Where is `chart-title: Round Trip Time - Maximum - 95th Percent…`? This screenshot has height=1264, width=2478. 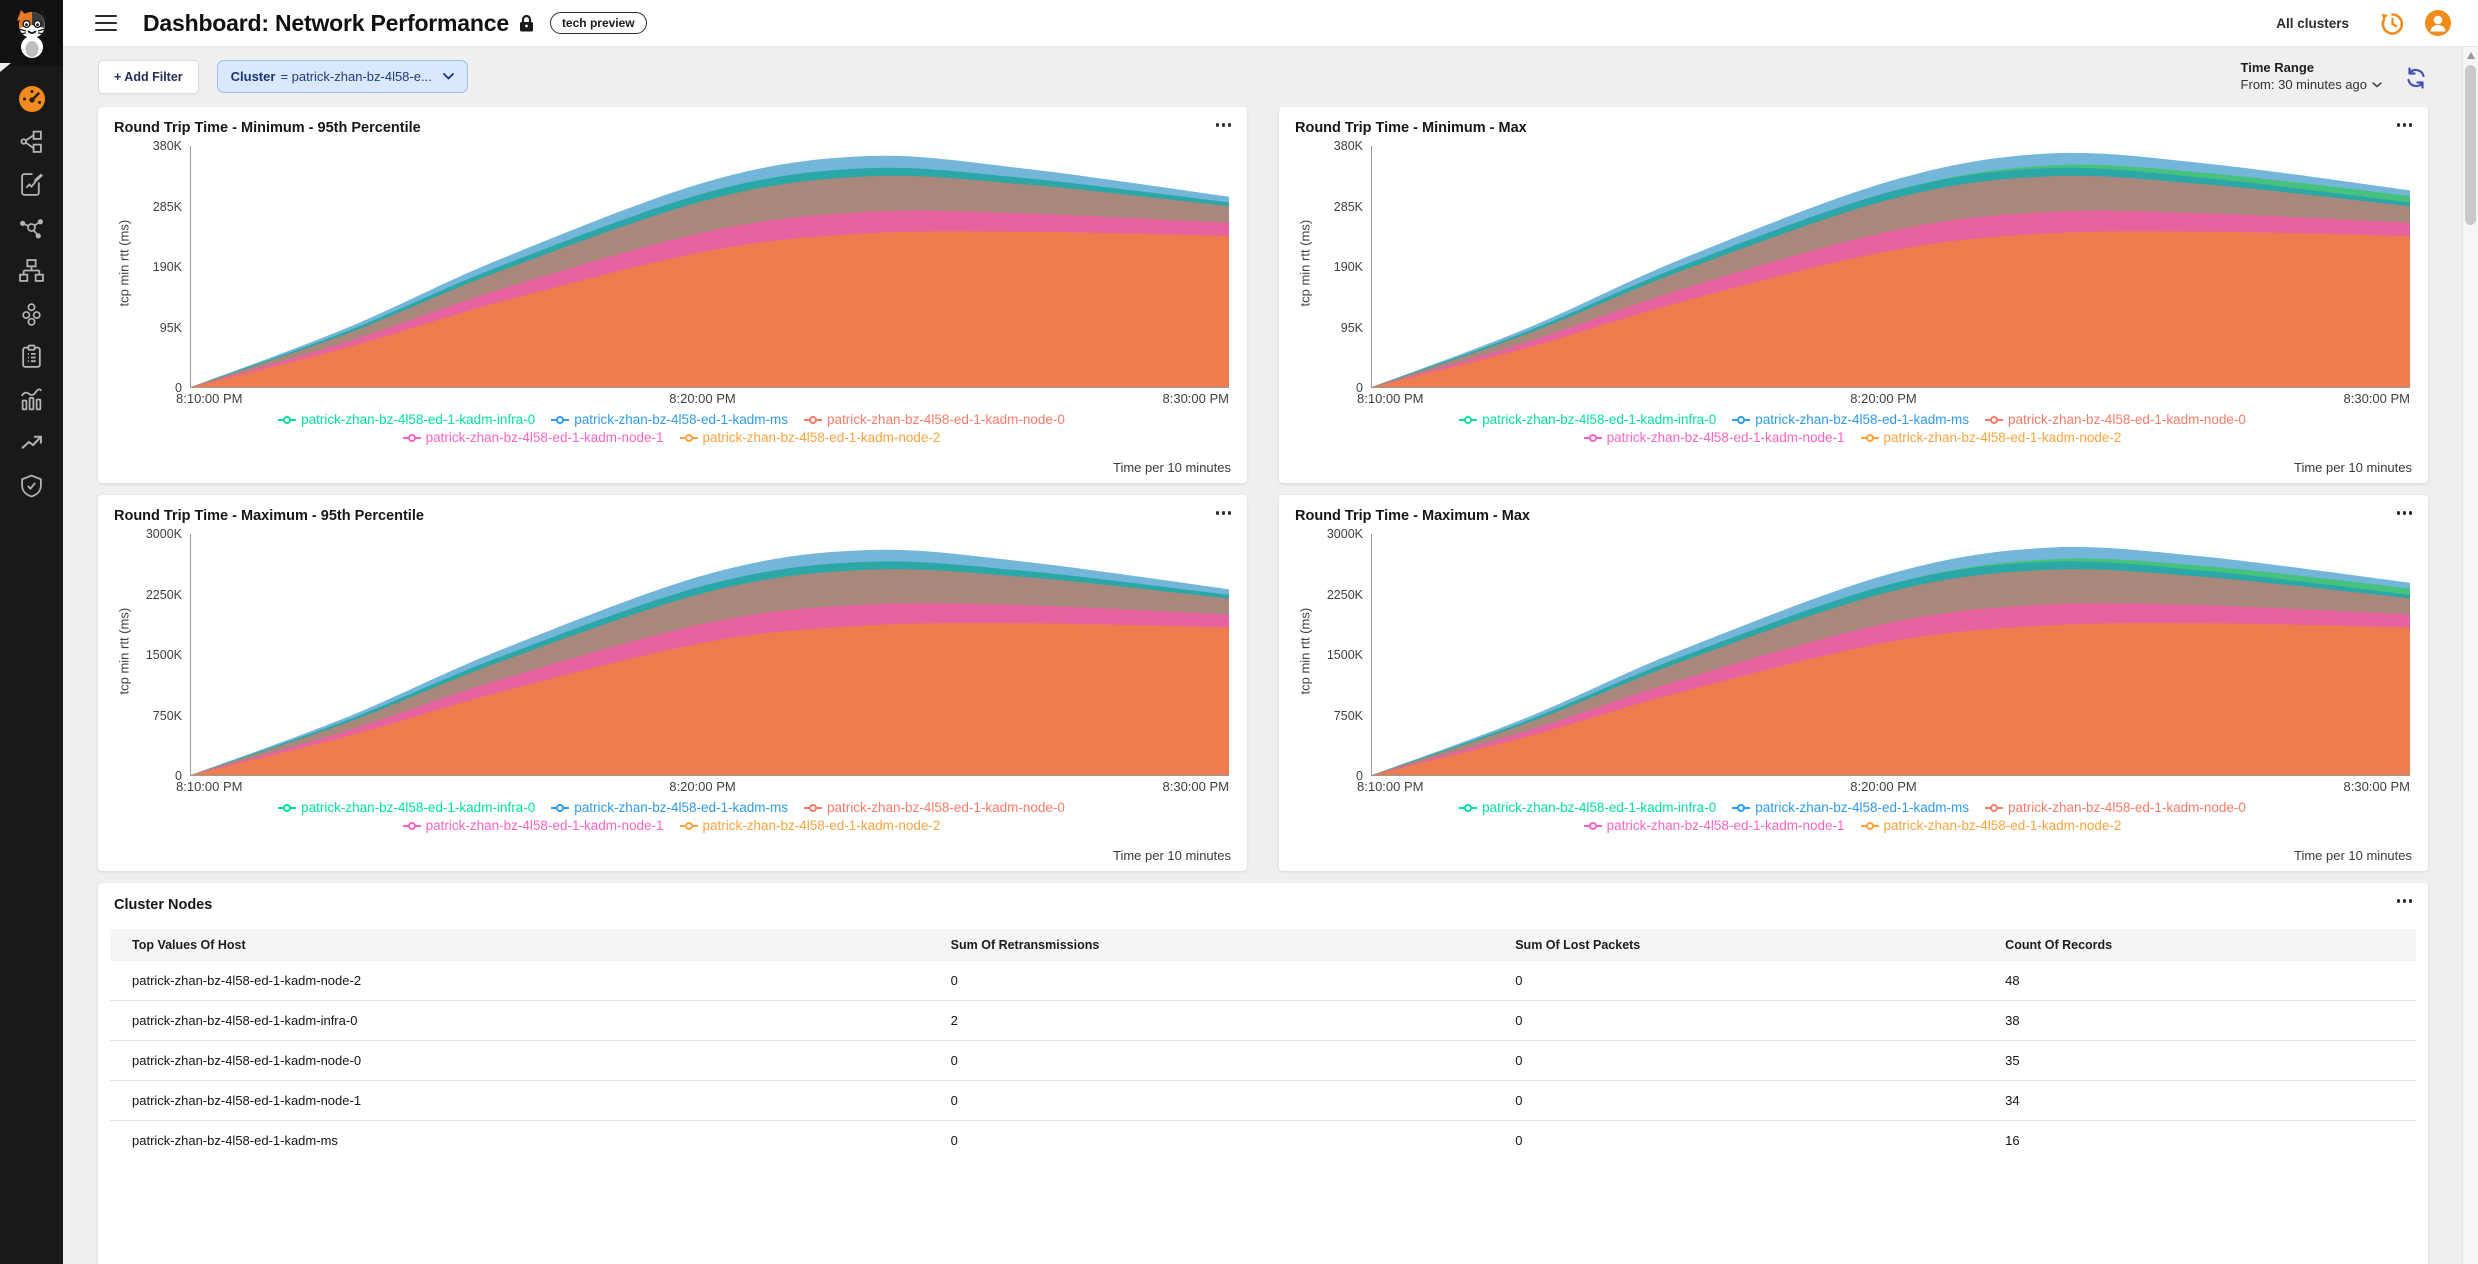
chart-title: Round Trip Time - Maximum - 95th Percent… is located at coordinates (269, 516).